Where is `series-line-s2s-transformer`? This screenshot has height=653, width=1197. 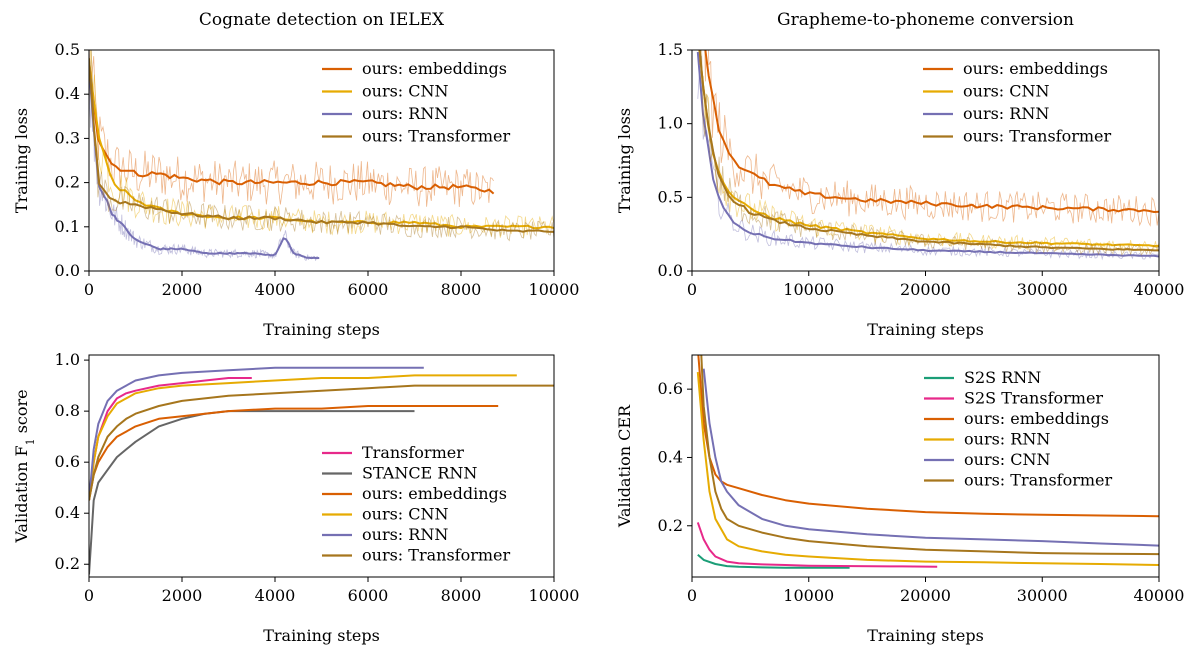 series-line-s2s-transformer is located at coordinates (817, 545).